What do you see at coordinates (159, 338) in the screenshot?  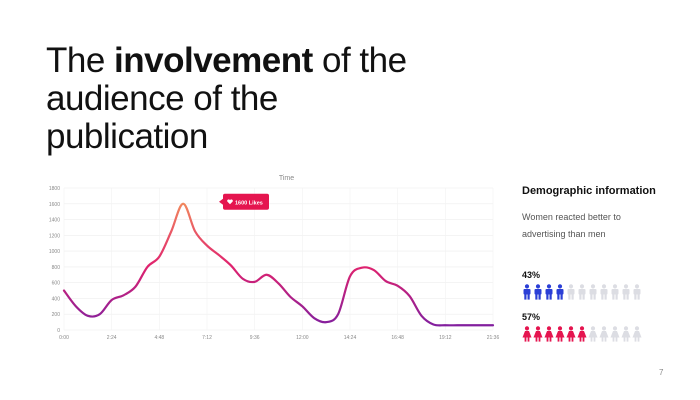 I see `x-tick-label: 4:48` at bounding box center [159, 338].